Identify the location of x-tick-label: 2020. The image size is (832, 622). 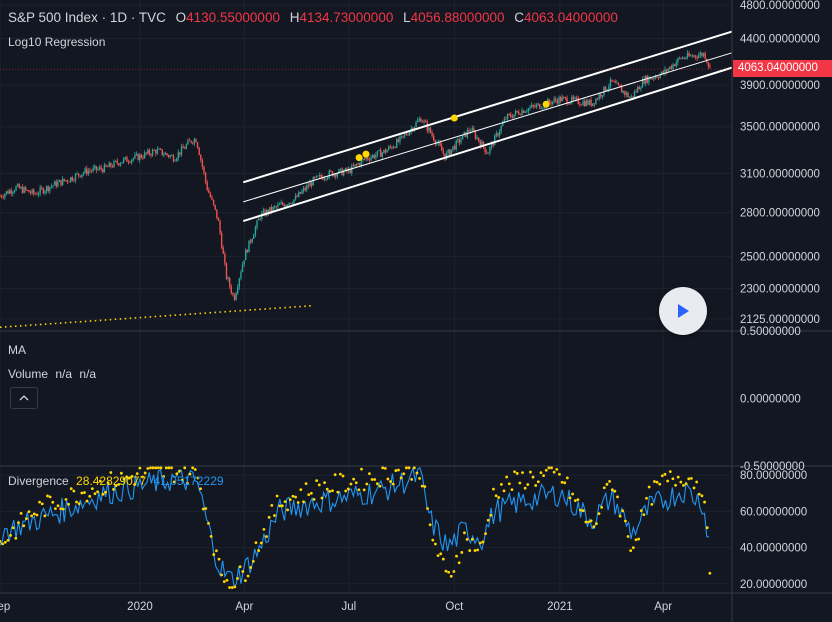
(140, 607).